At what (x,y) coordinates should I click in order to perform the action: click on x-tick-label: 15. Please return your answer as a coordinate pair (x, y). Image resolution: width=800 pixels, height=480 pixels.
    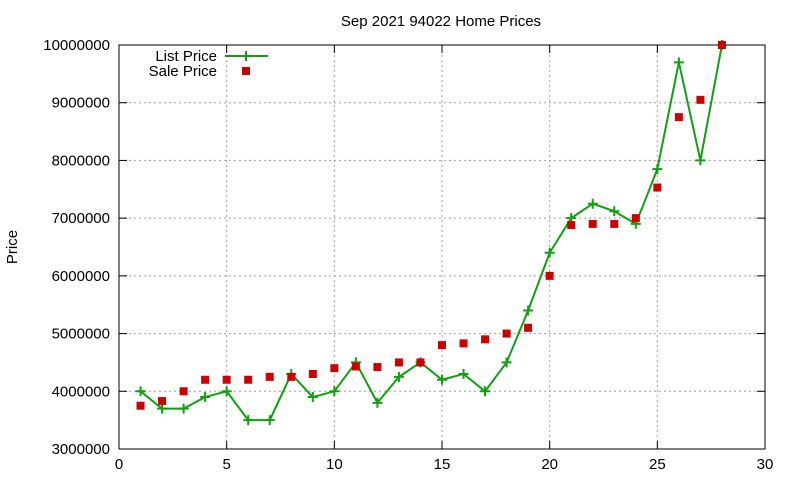
    Looking at the image, I should click on (442, 464).